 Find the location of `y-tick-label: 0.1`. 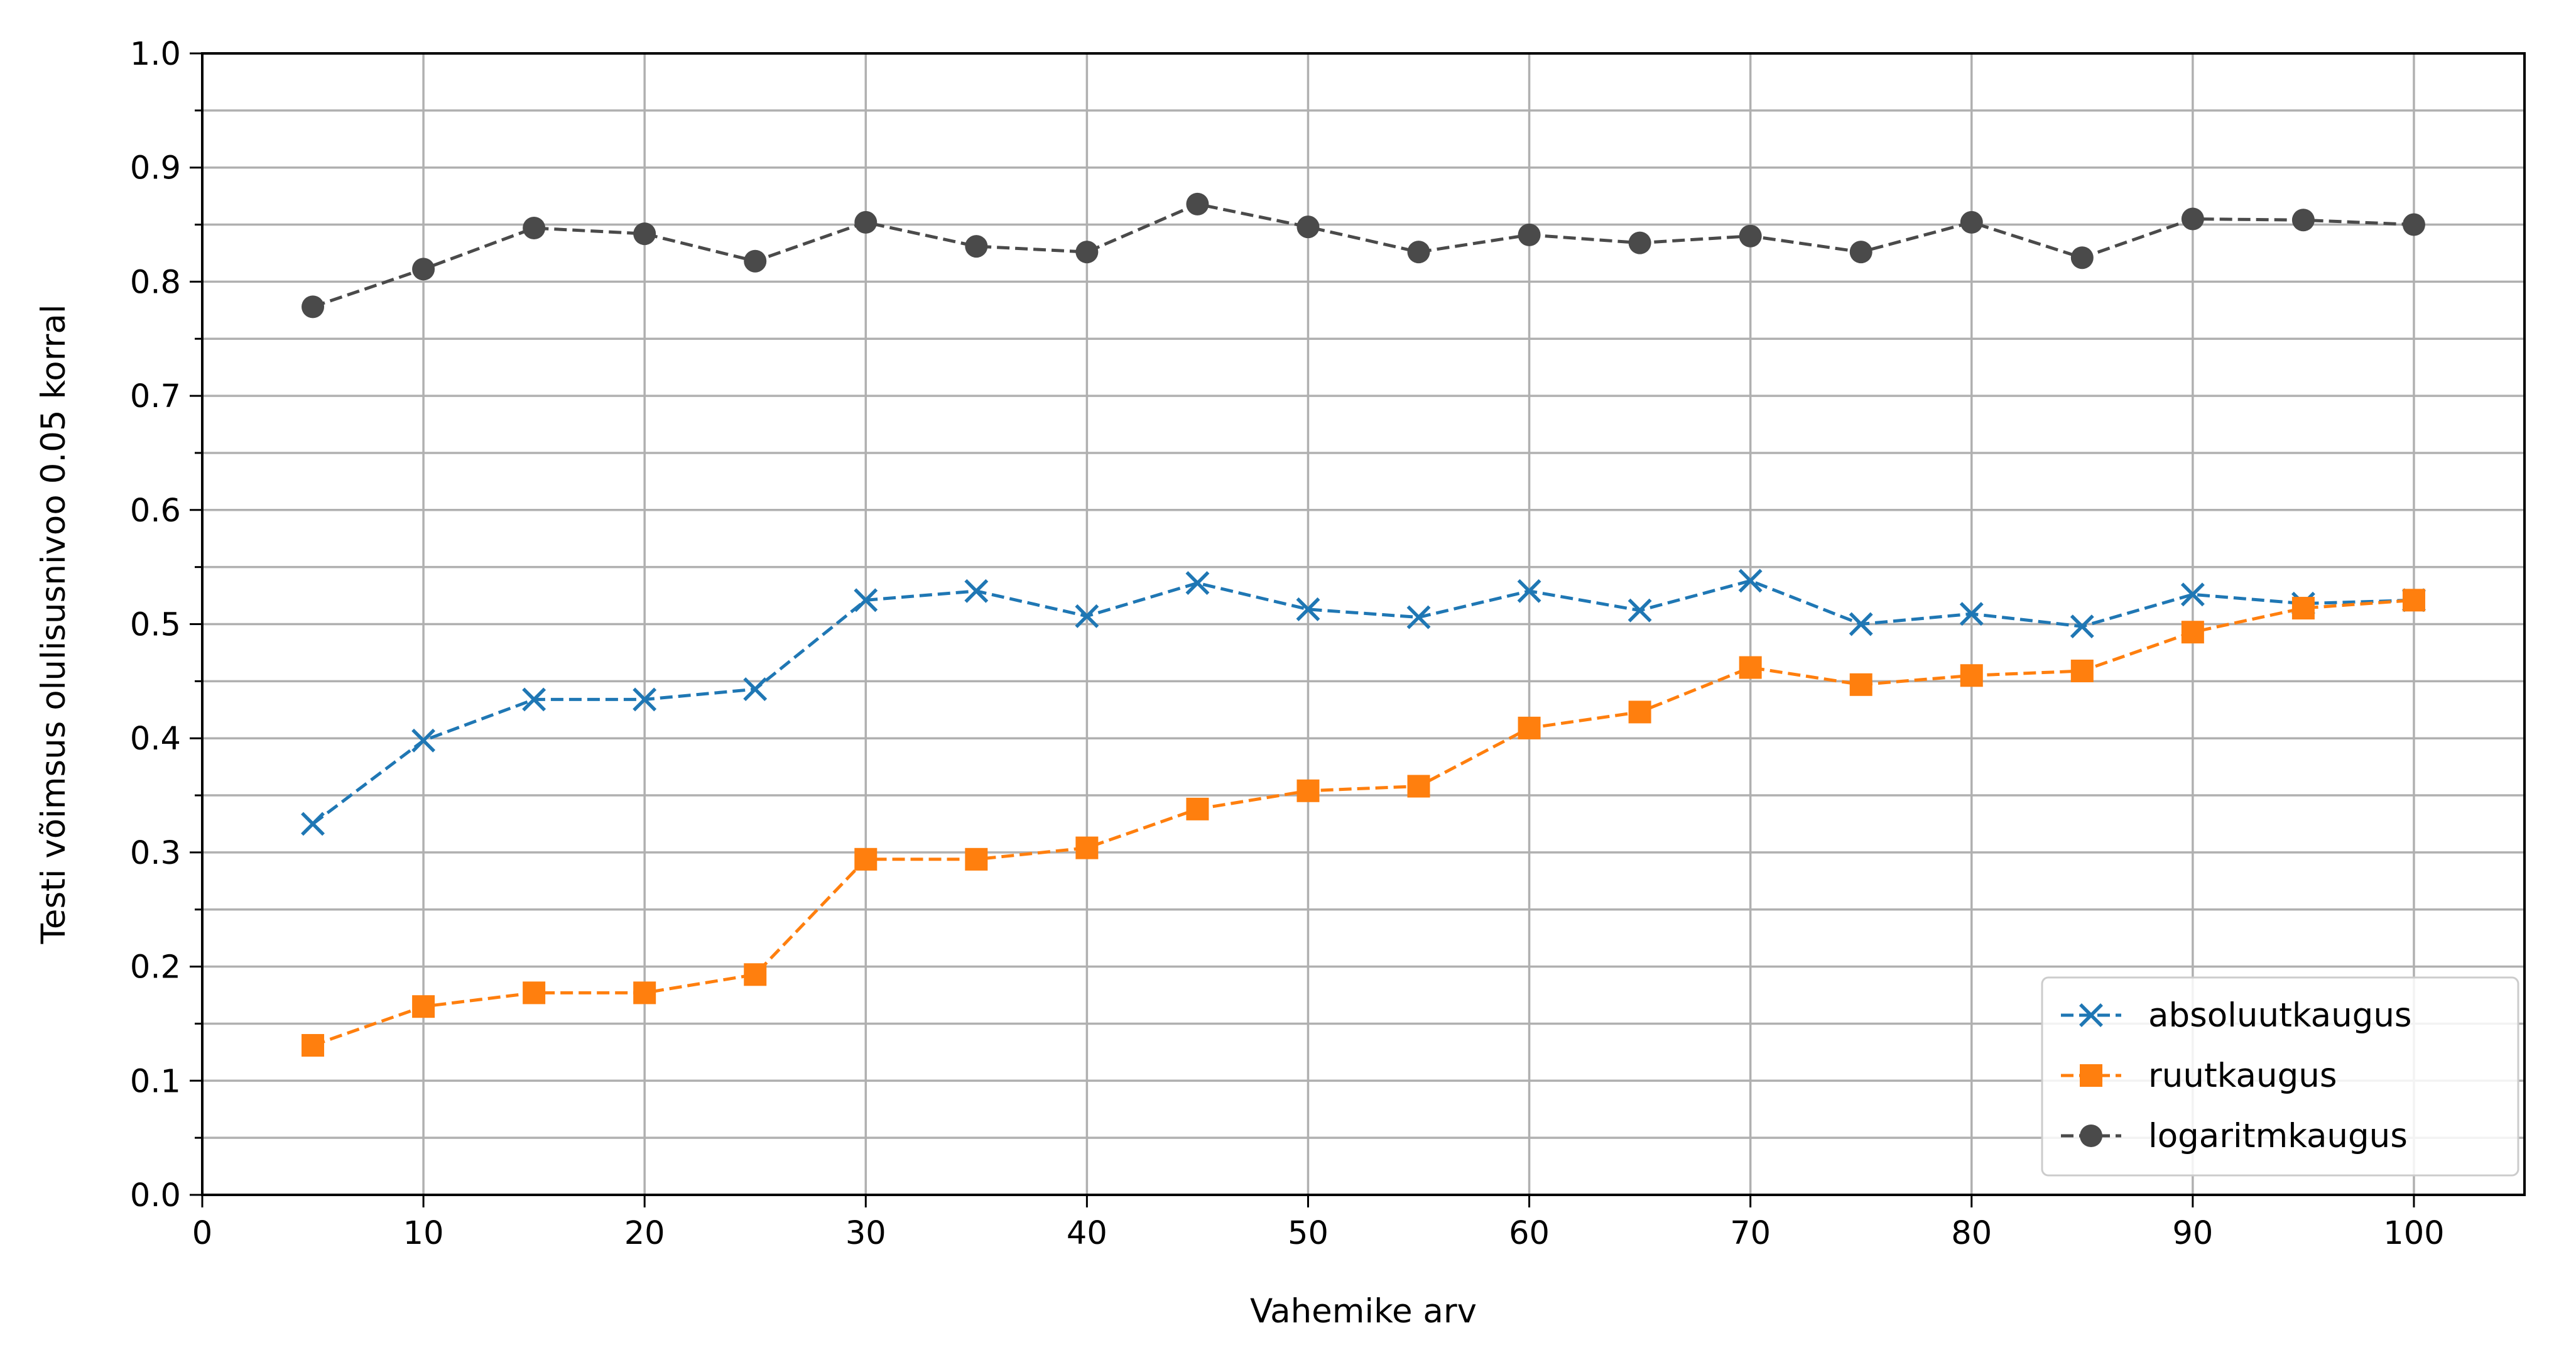

y-tick-label: 0.1 is located at coordinates (155, 1081).